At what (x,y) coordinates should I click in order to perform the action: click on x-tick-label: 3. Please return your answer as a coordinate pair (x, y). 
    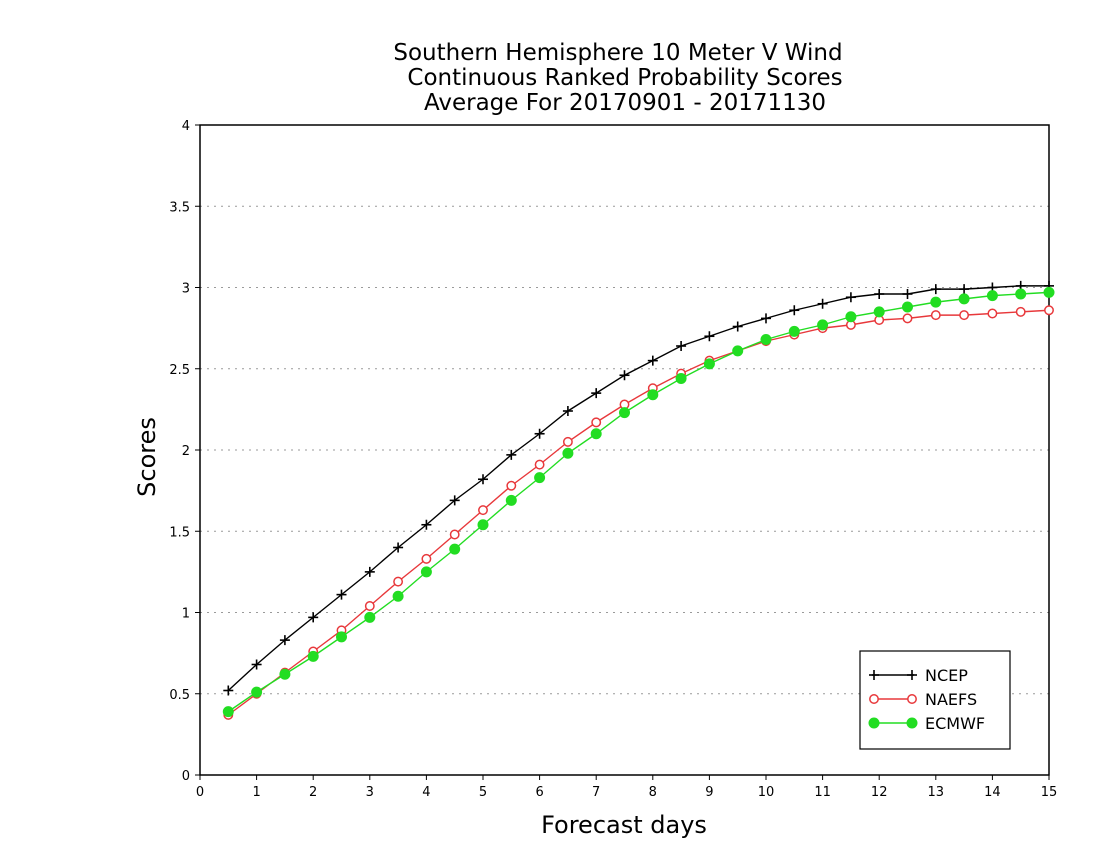
    Looking at the image, I should click on (370, 792).